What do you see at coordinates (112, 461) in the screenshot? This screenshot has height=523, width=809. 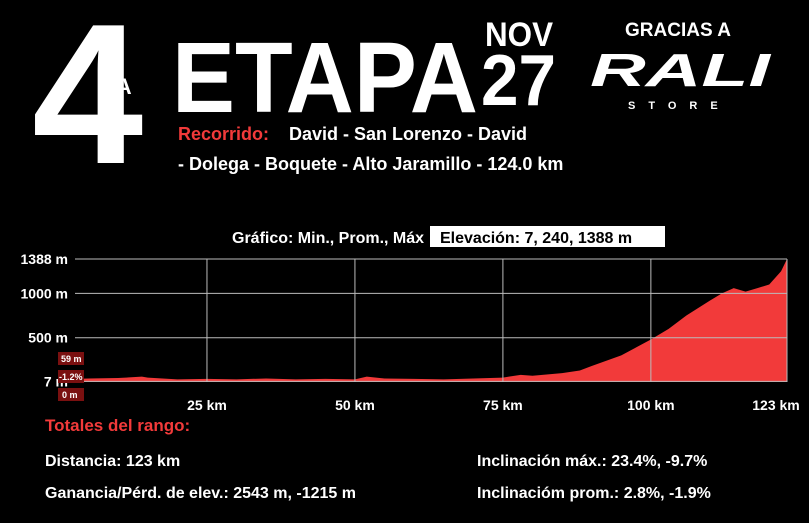 I see `total-item: Distancia: 123 km` at bounding box center [112, 461].